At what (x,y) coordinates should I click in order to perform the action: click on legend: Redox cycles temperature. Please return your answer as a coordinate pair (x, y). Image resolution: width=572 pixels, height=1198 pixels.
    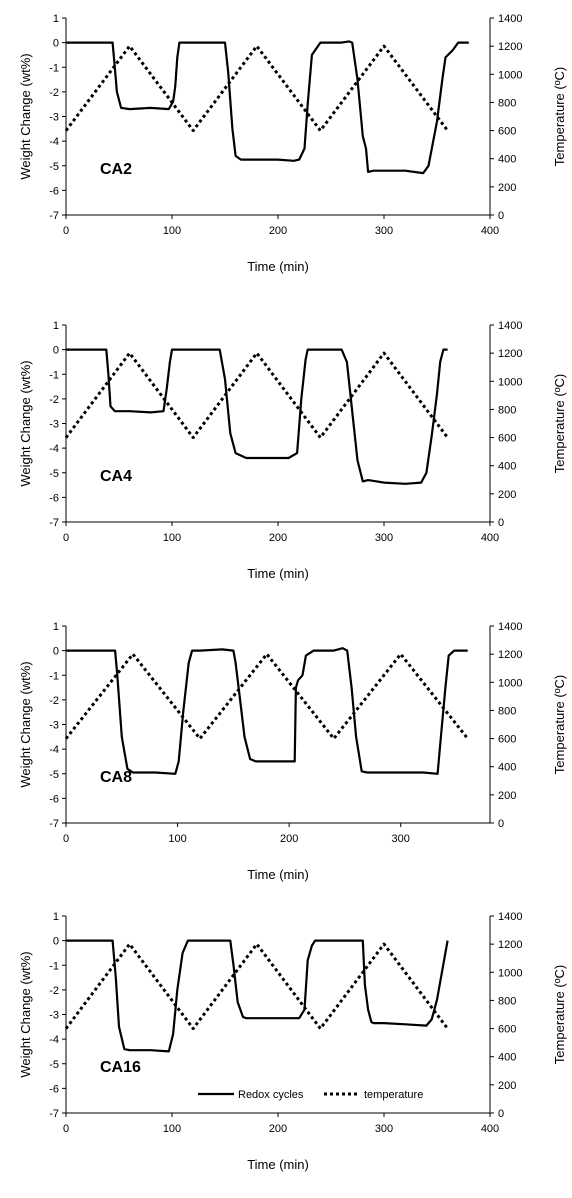
    Looking at the image, I should click on (310, 1095).